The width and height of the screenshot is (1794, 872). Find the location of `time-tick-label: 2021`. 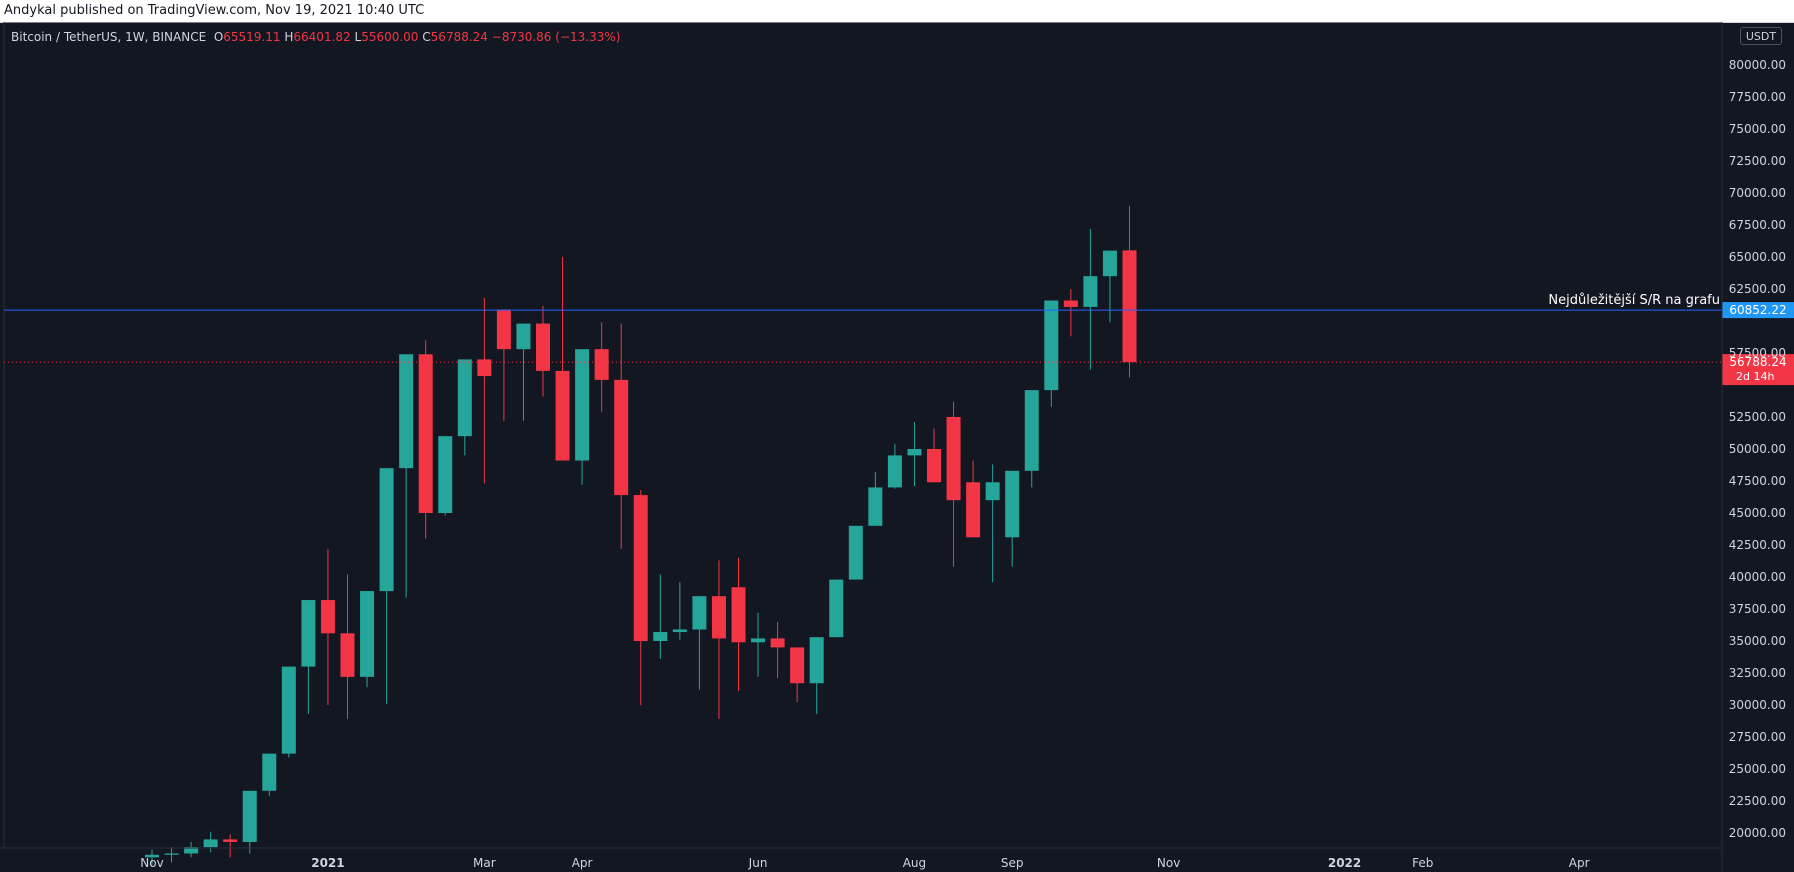

time-tick-label: 2021 is located at coordinates (327, 863).